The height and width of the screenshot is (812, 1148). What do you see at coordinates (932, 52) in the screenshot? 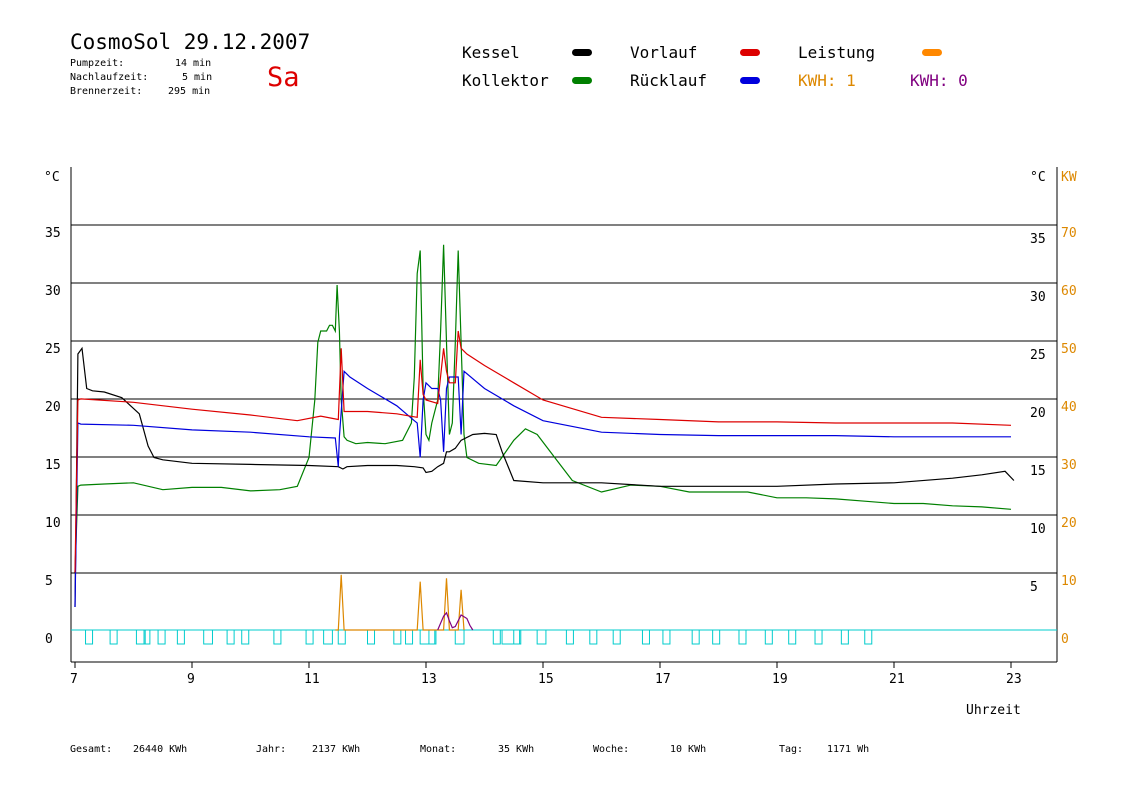
I see `legend-leistung-swatch` at bounding box center [932, 52].